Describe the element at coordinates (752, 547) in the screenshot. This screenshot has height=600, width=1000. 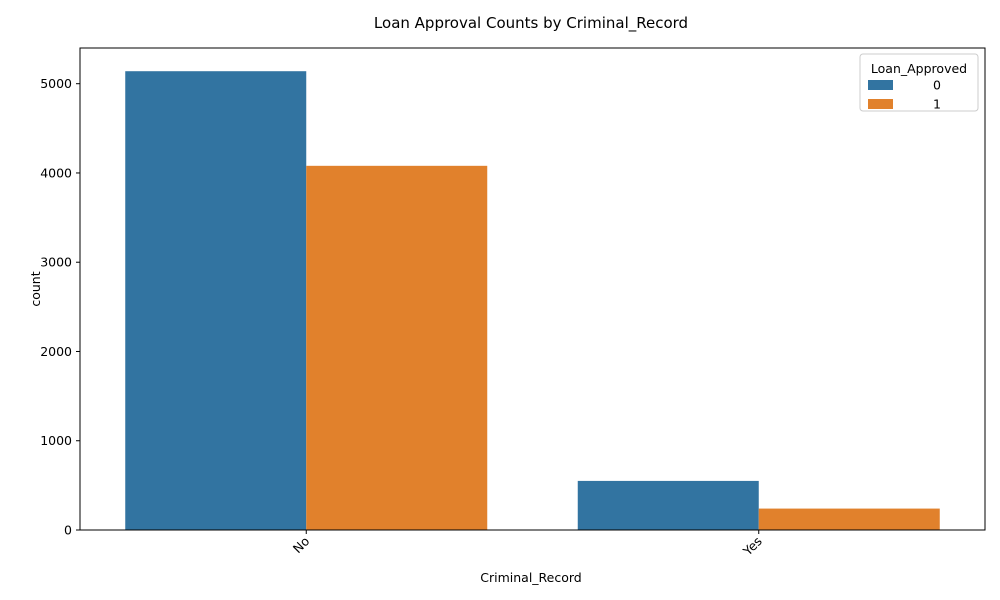
I see `x-tick-label-yes: Yes` at that location.